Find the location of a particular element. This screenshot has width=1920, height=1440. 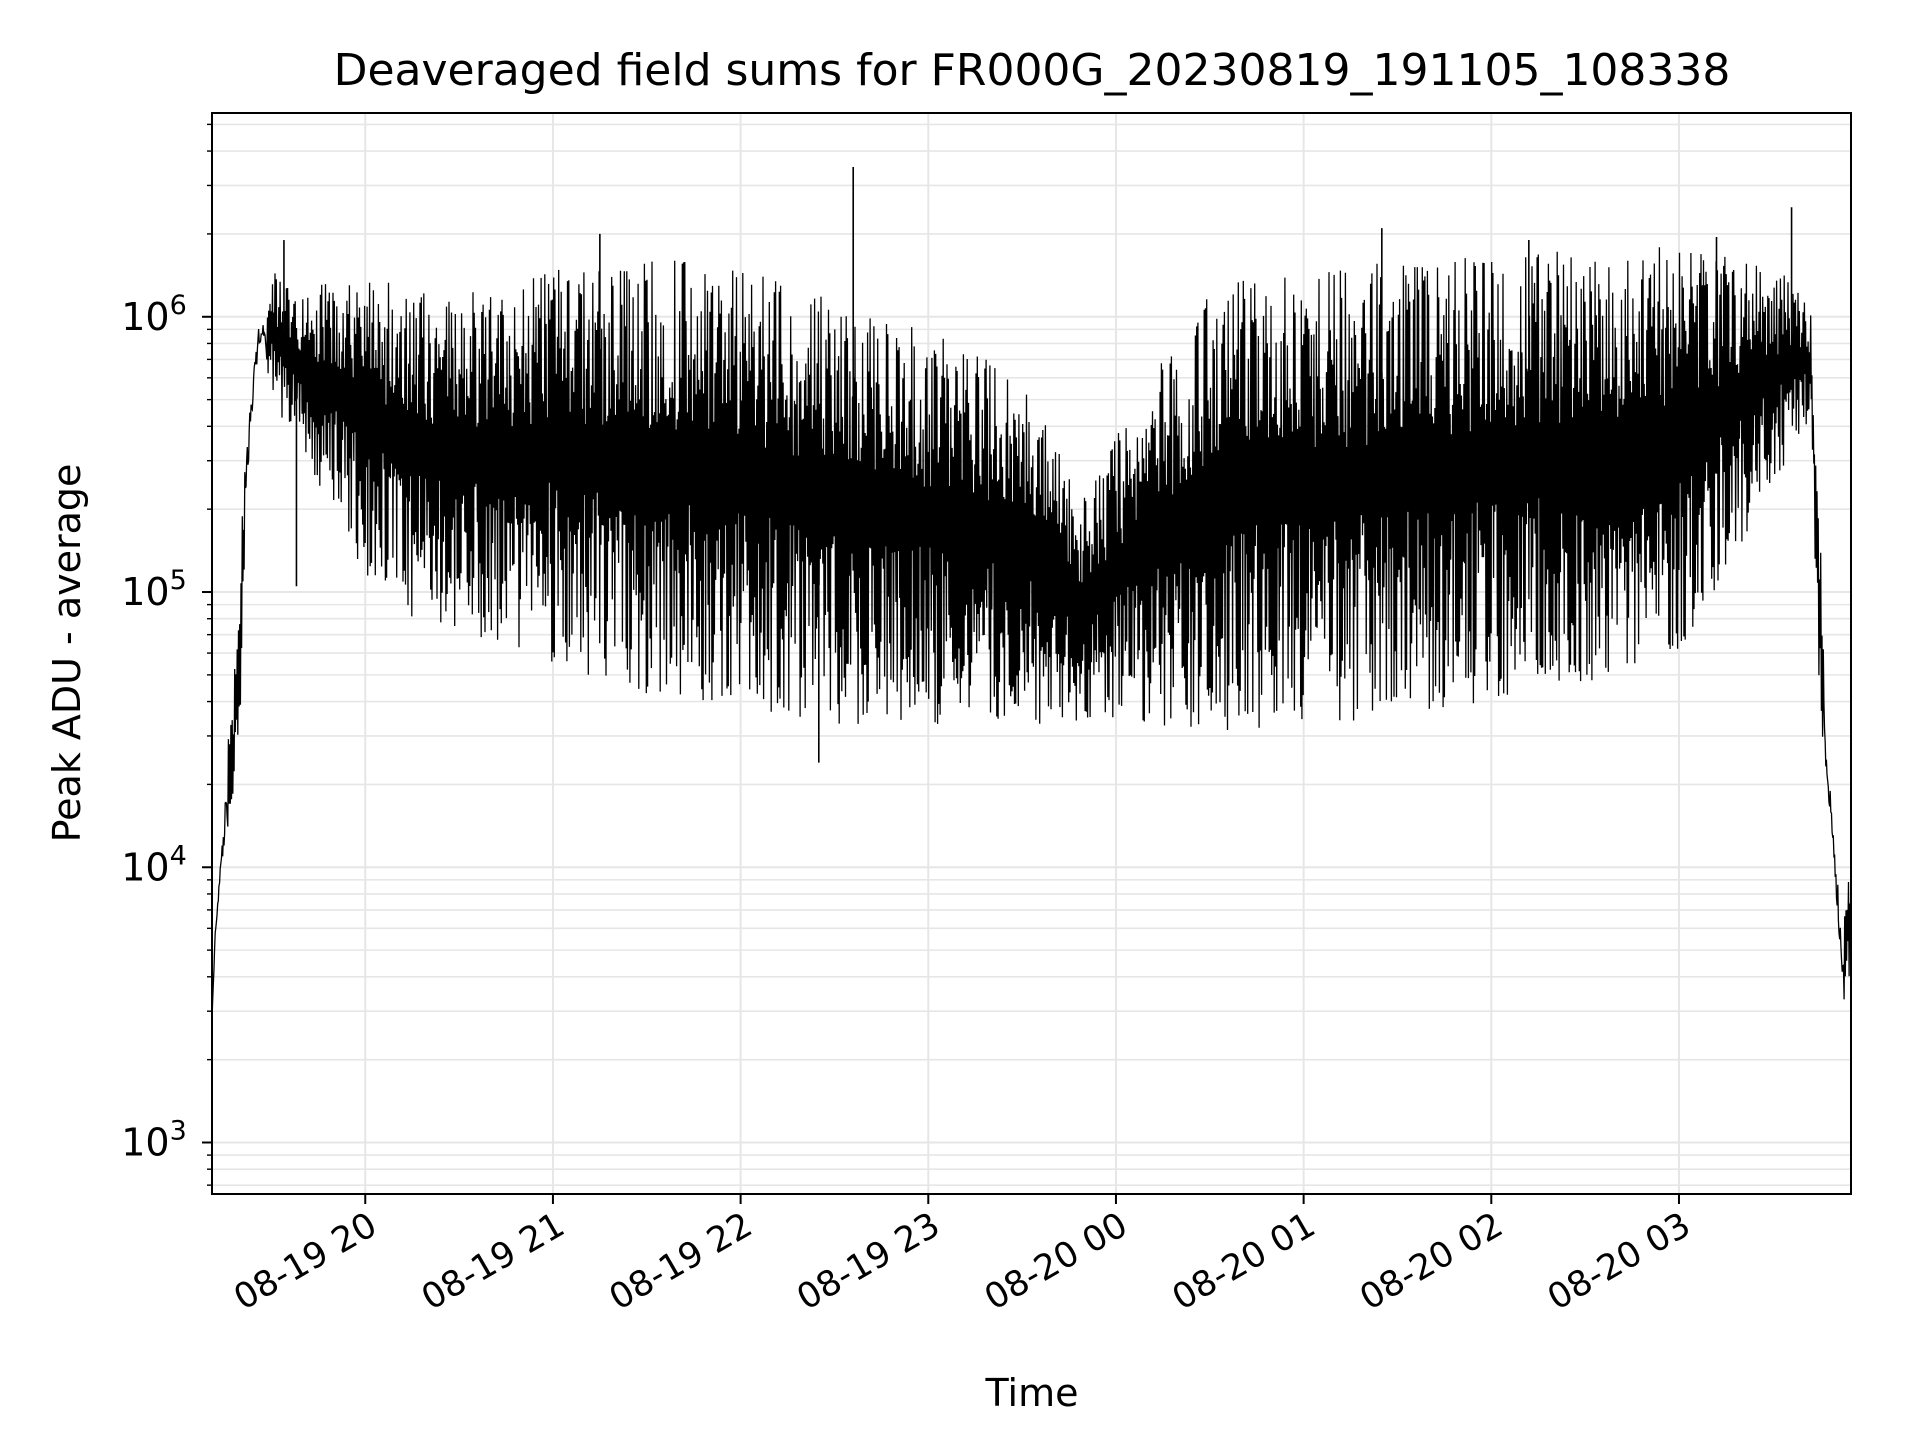

x-tick-label: 08-20 03 is located at coordinates (1619, 1261).